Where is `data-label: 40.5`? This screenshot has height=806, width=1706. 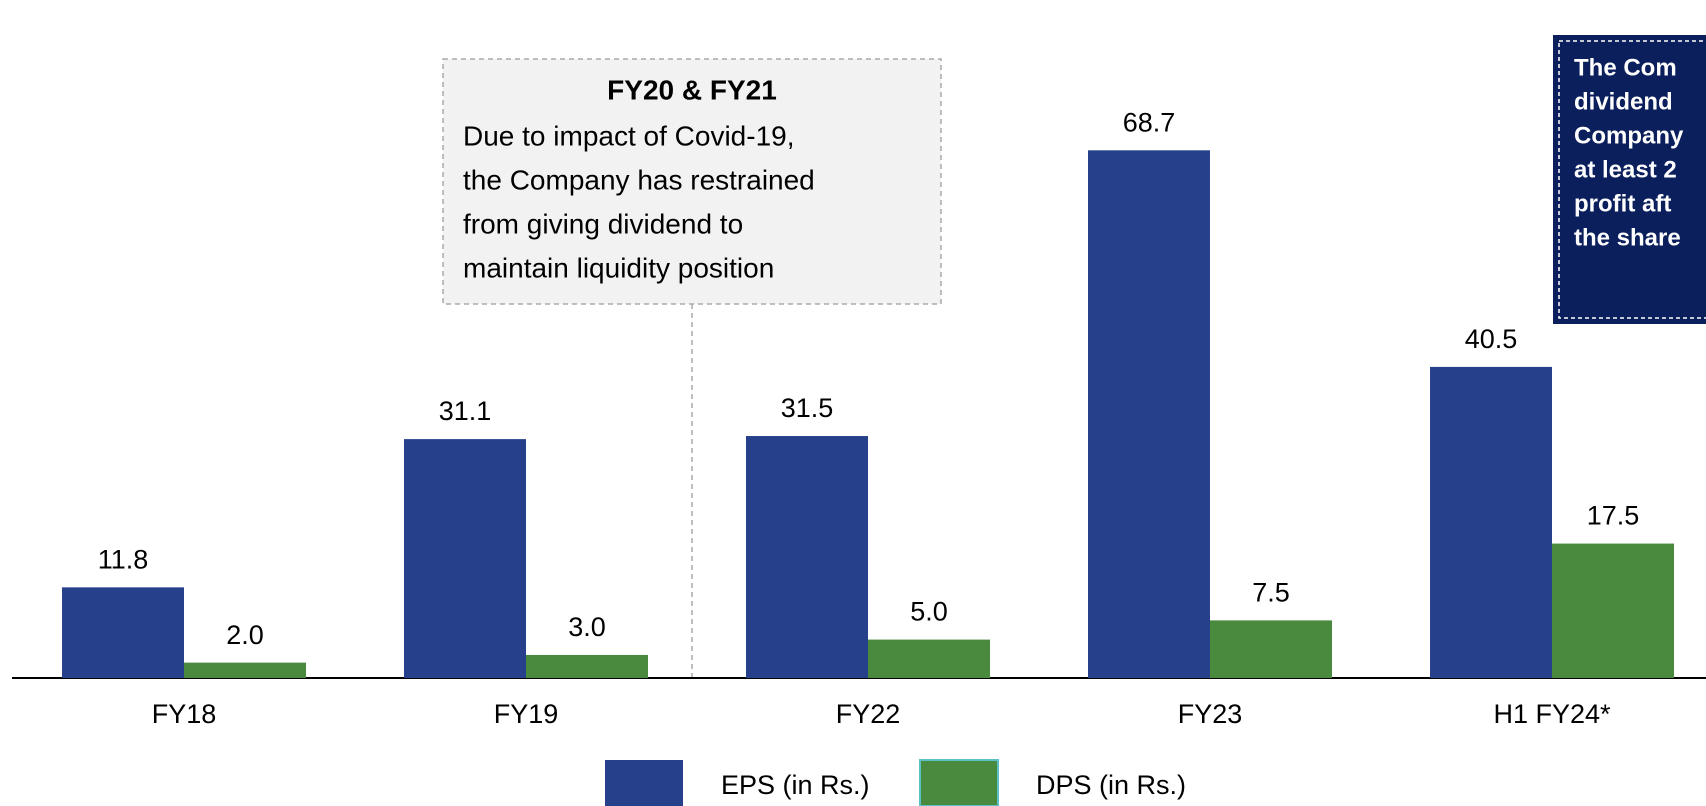 data-label: 40.5 is located at coordinates (1491, 339).